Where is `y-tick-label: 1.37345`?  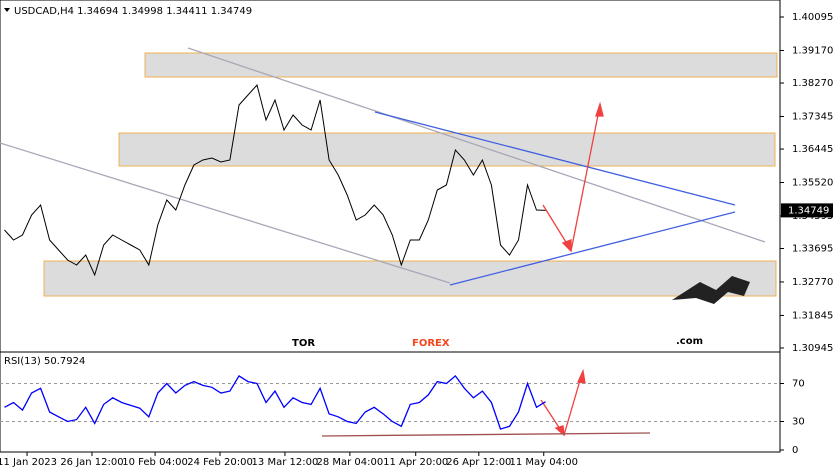
y-tick-label: 1.37345 is located at coordinates (812, 116).